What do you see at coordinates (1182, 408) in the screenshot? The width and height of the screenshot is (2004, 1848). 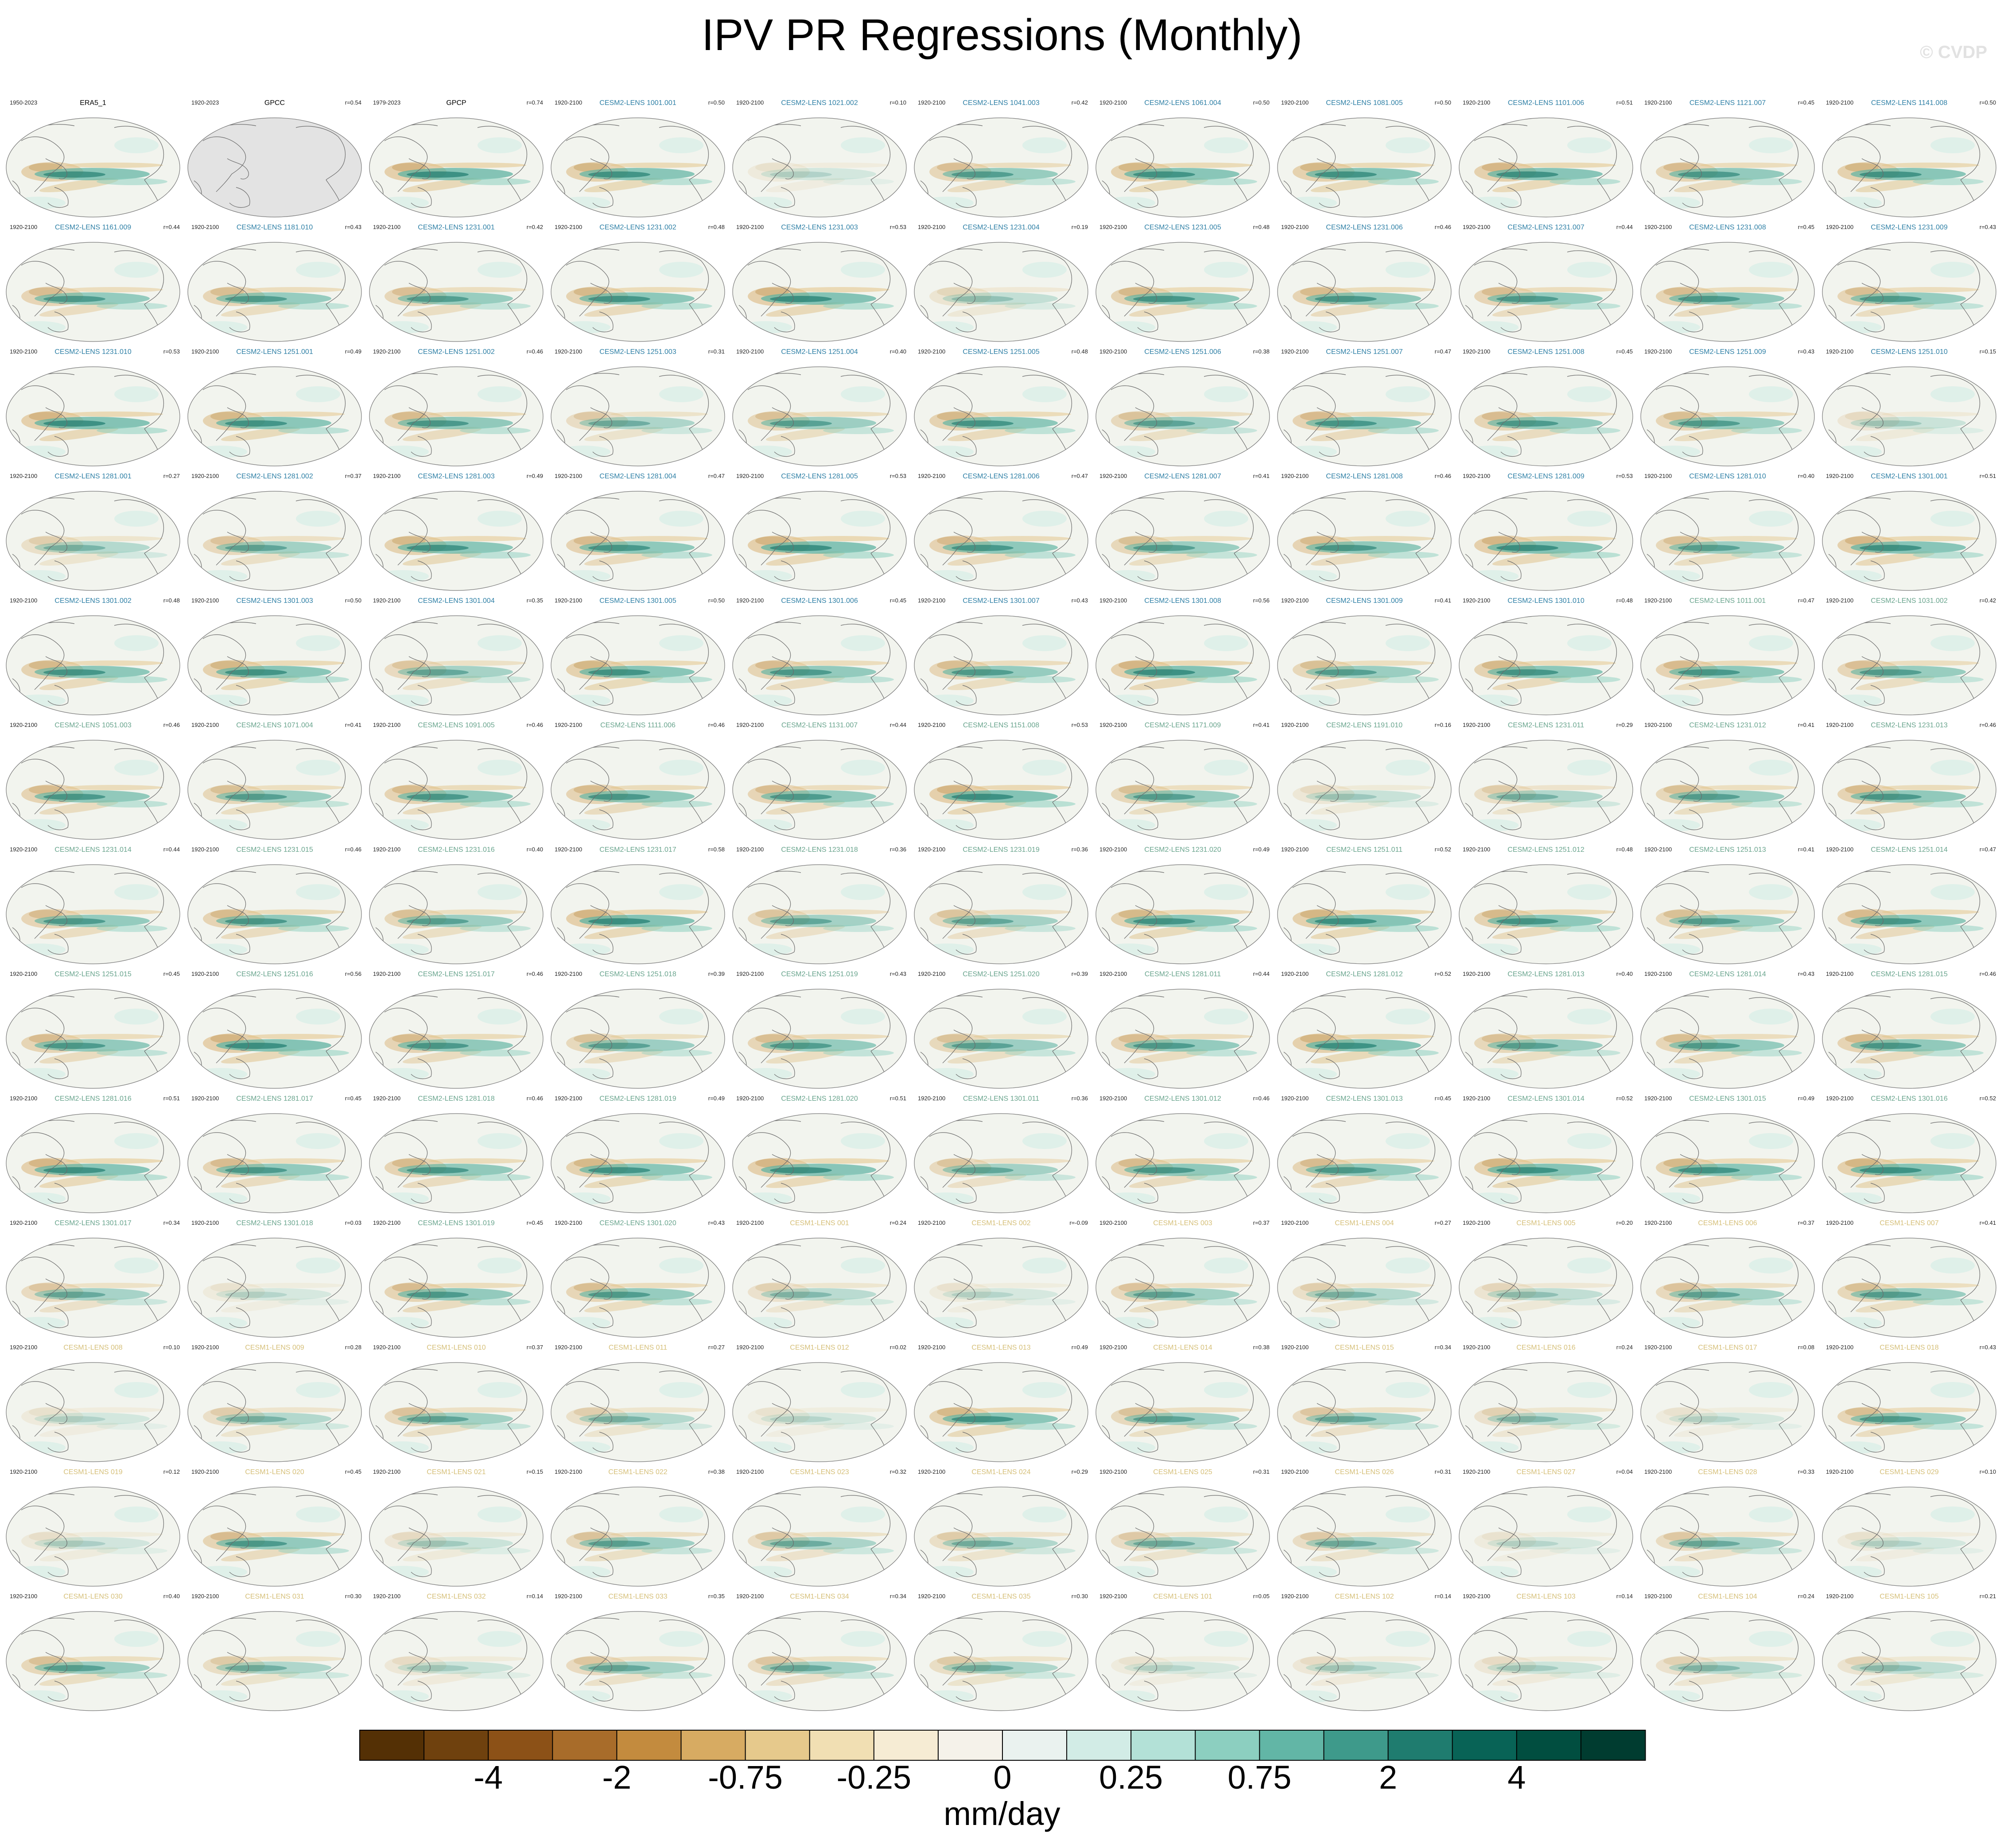 I see `map-panel: 1920-2100 CESM2-LENS 1251.006 r=0.38` at bounding box center [1182, 408].